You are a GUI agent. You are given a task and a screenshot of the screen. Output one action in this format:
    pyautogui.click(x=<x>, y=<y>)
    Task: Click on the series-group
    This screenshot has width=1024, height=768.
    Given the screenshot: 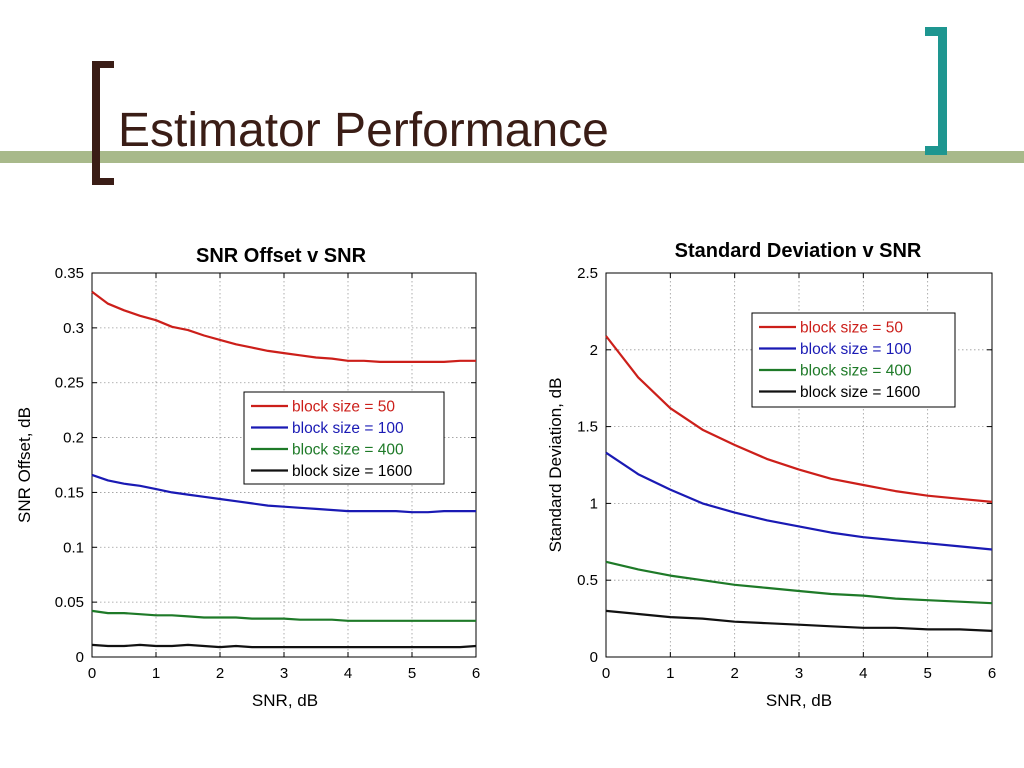 What is the action you would take?
    pyautogui.click(x=799, y=483)
    